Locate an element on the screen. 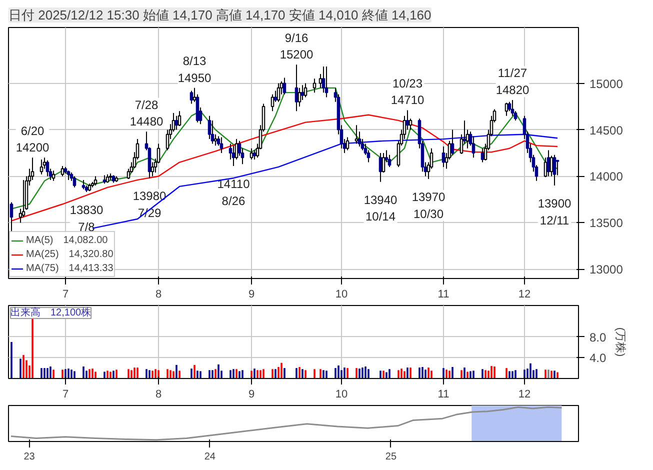  legend-label: MA(5) 14,082.00 is located at coordinates (67, 240).